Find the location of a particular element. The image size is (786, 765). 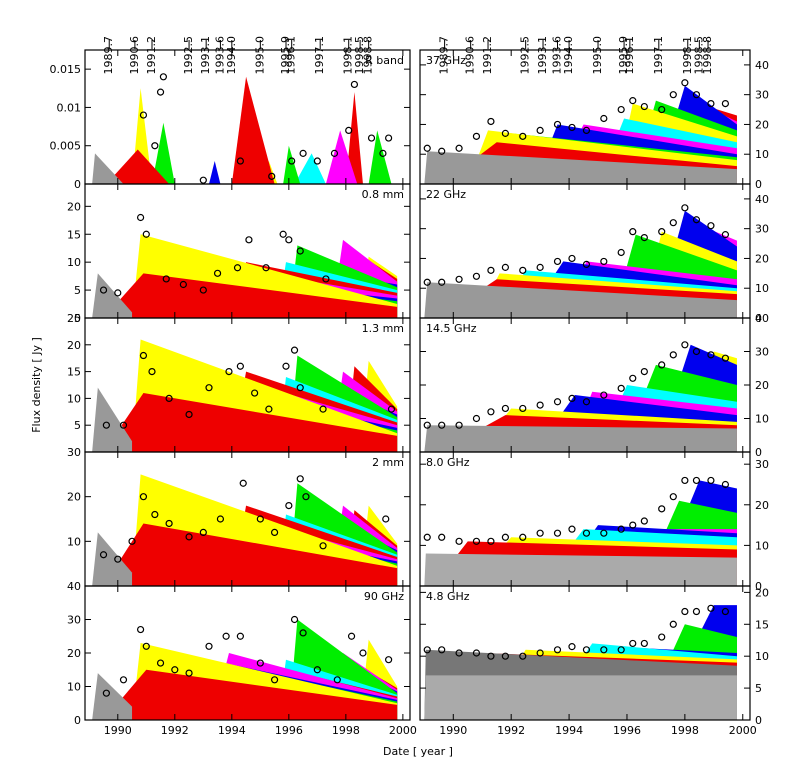

y-tick-label: 15 is located at coordinates (74, 234).